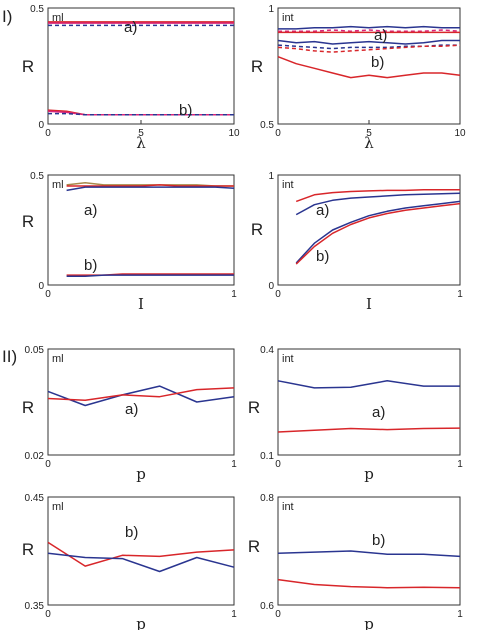  What do you see at coordinates (9, 356) in the screenshot?
I see `section-label-2: II)` at bounding box center [9, 356].